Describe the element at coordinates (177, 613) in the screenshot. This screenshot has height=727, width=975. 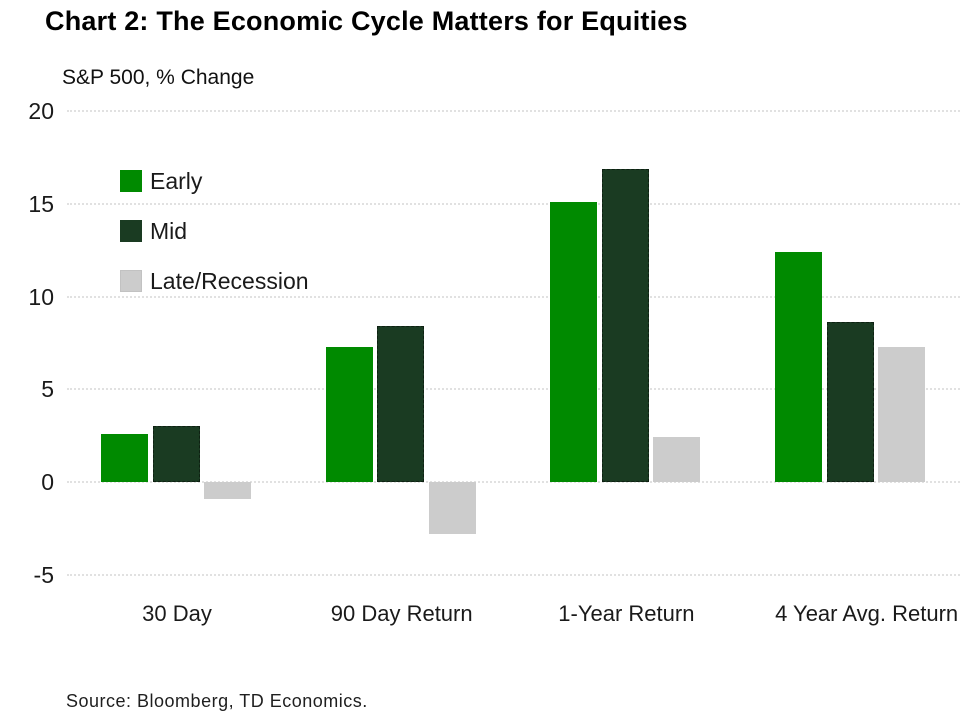
I see `x-axis-category-label: 30 Day` at that location.